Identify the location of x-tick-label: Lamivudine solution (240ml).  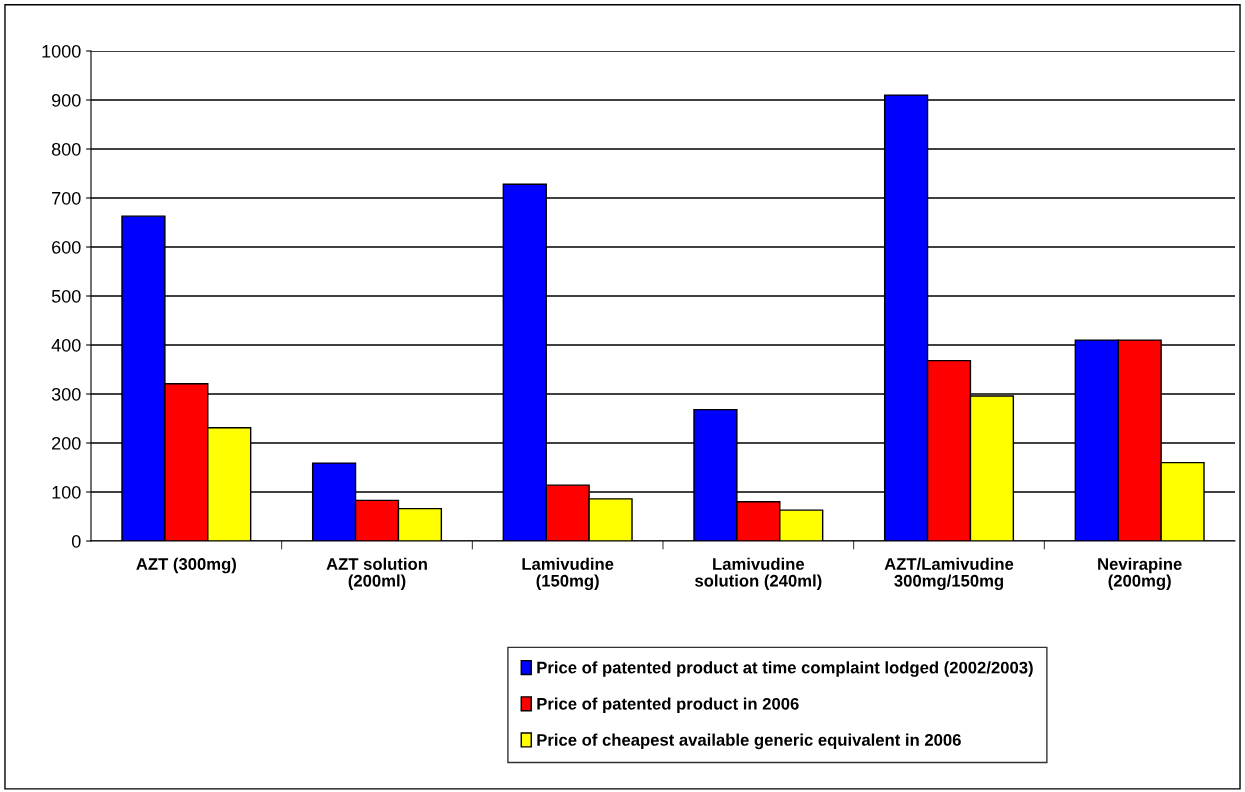
(758, 573).